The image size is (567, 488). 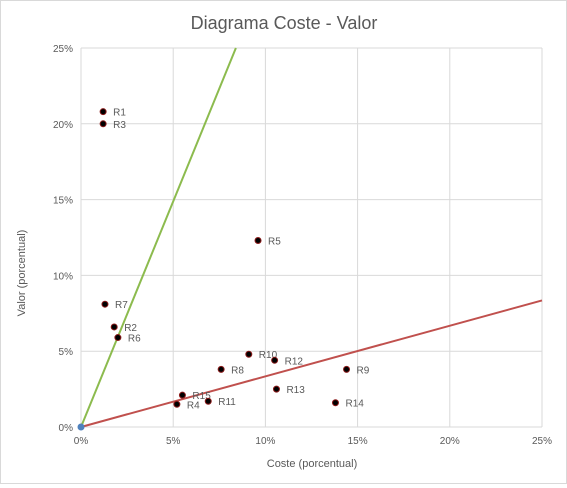 What do you see at coordinates (542, 441) in the screenshot?
I see `x-tick-label: 25%` at bounding box center [542, 441].